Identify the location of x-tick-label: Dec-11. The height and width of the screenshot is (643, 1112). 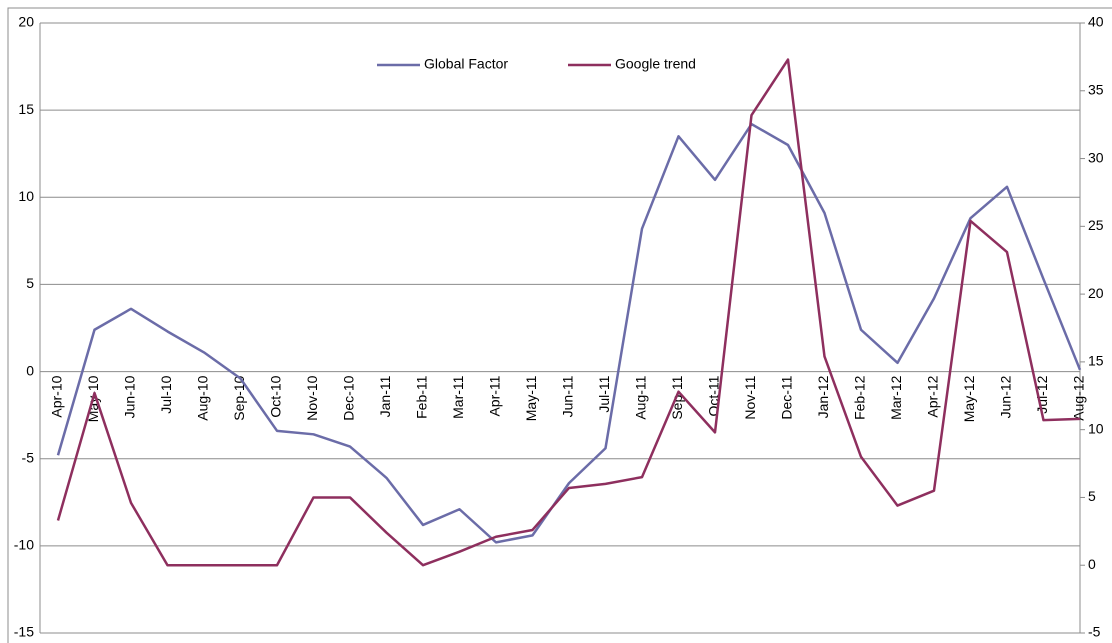
(787, 397).